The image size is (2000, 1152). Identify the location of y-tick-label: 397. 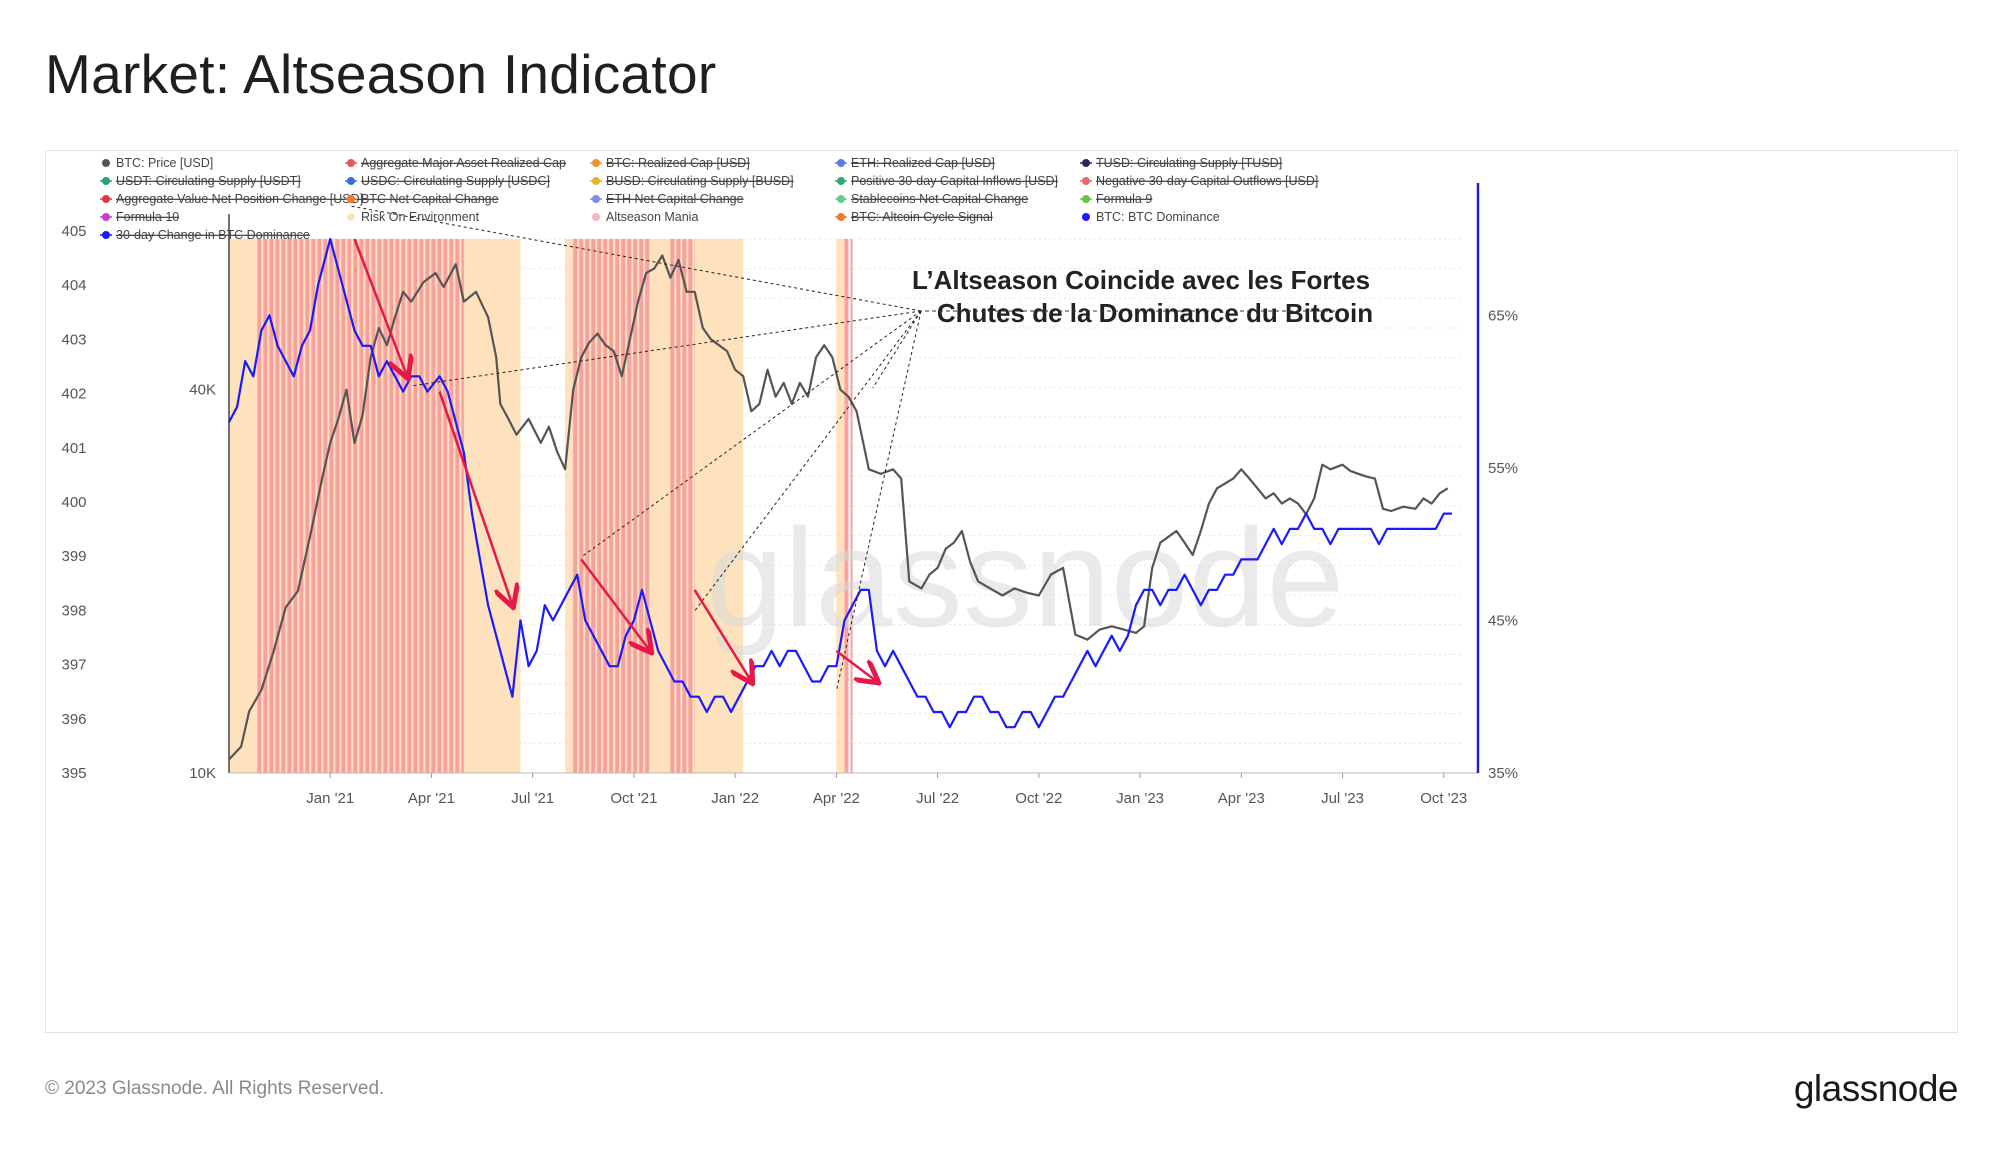
(73, 665).